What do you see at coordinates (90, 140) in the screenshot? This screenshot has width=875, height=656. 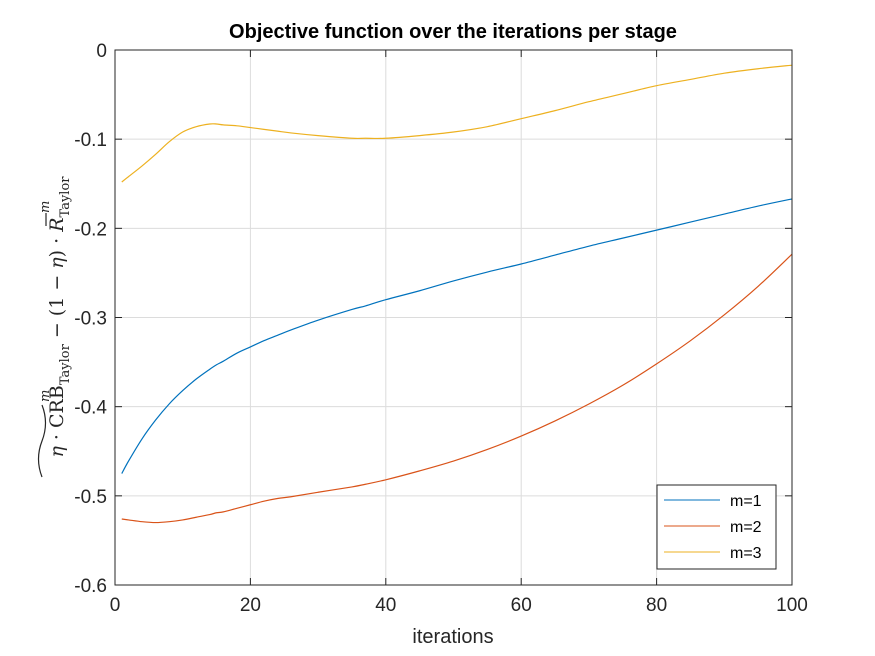 I see `y-tick-label: -0.1` at bounding box center [90, 140].